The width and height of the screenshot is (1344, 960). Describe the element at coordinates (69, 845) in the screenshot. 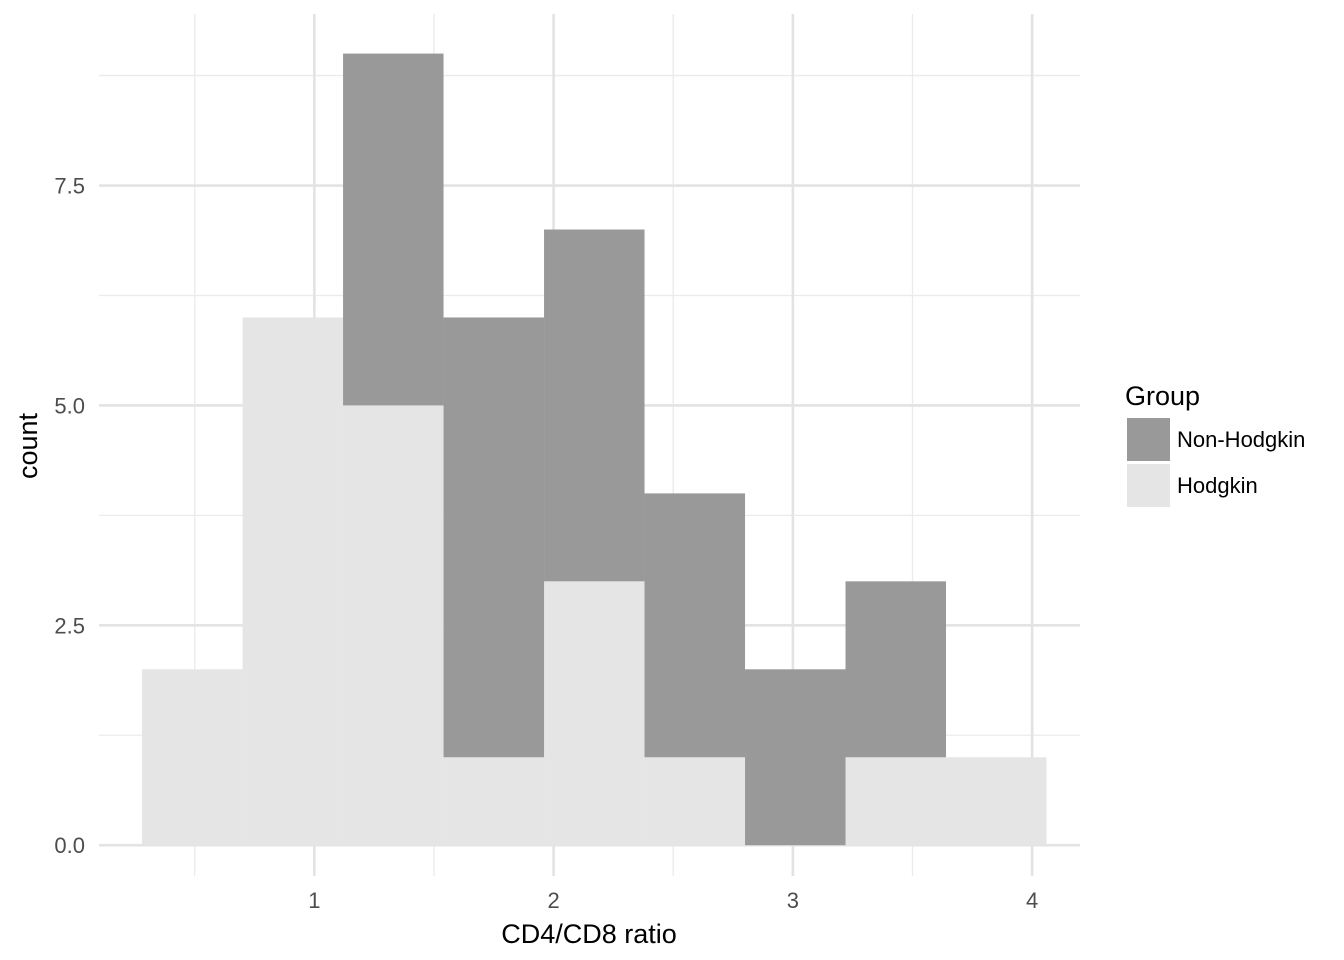

I see `y-tick-label: 0.0` at that location.